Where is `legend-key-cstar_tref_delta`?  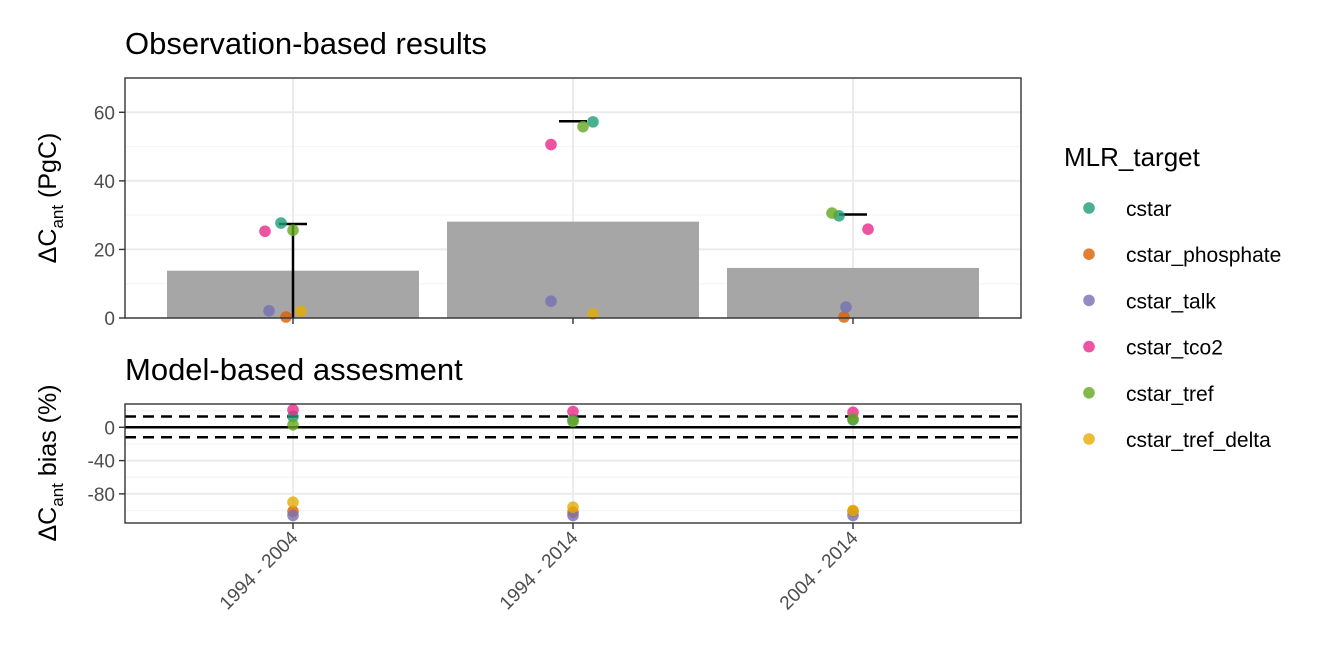
legend-key-cstar_tref_delta is located at coordinates (1089, 439).